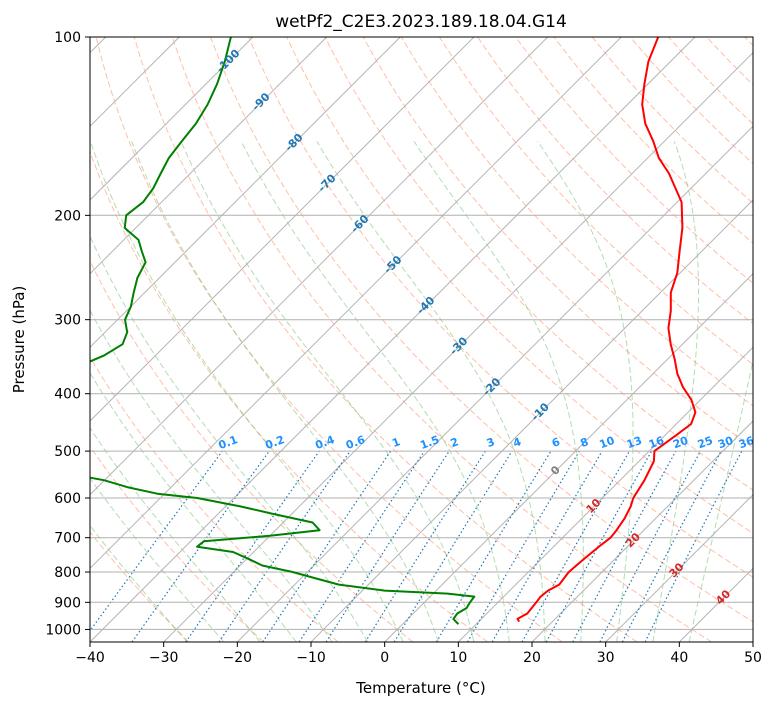 Image resolution: width=775 pixels, height=708 pixels. Describe the element at coordinates (458, 658) in the screenshot. I see `x-tick-label: 10` at that location.